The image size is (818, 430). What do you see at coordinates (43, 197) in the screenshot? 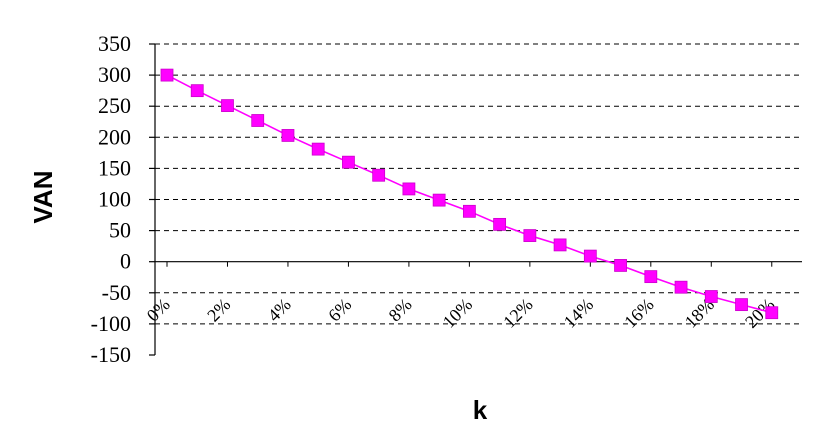
I see `y-axis-label: VAN` at bounding box center [43, 197].